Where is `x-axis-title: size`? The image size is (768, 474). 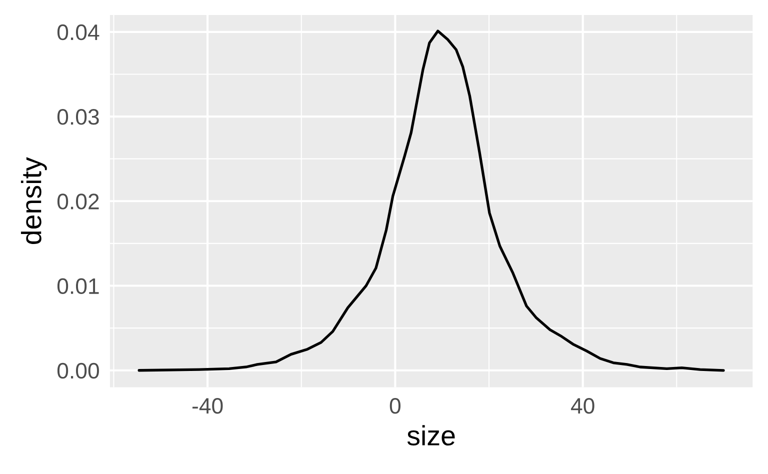
x-axis-title: size is located at coordinates (431, 435).